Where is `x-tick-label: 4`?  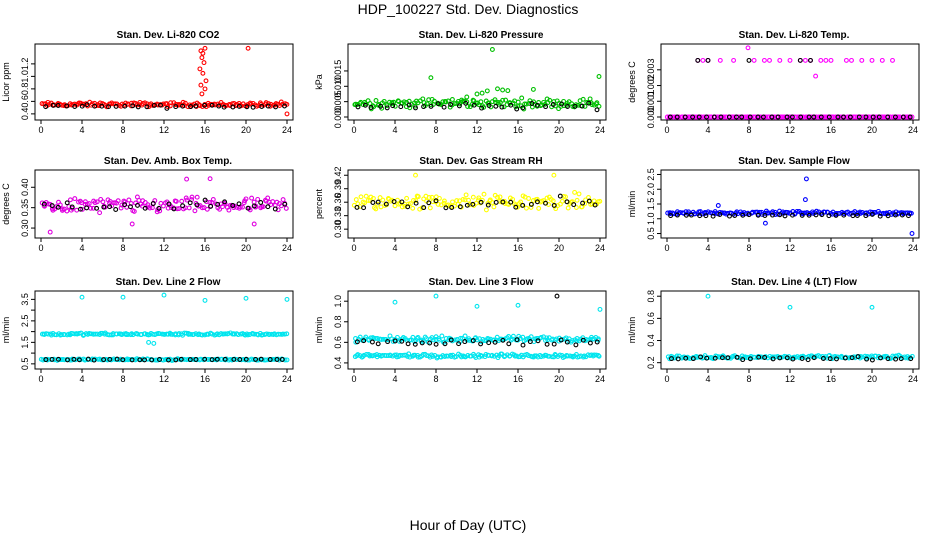
x-tick-label: 4 is located at coordinates (394, 248).